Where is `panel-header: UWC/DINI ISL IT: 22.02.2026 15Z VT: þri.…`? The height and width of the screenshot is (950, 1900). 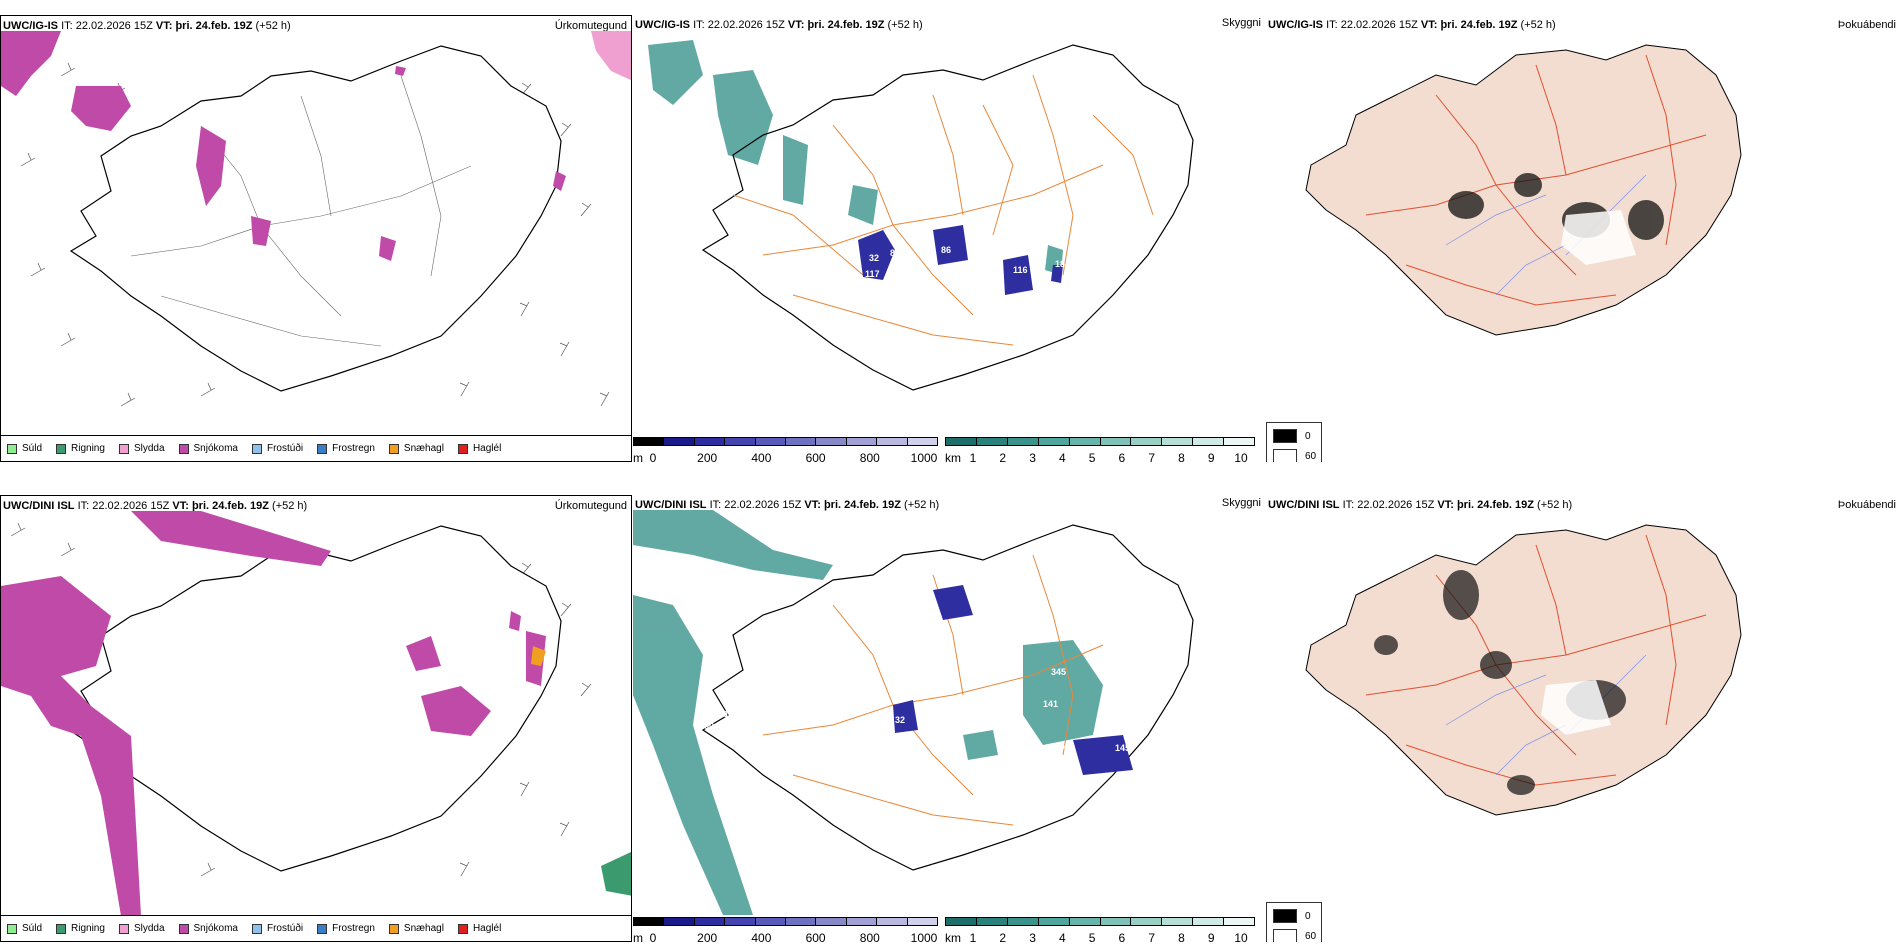
panel-header: UWC/DINI ISL IT: 22.02.2026 15Z VT: þri.… is located at coordinates (1420, 505).